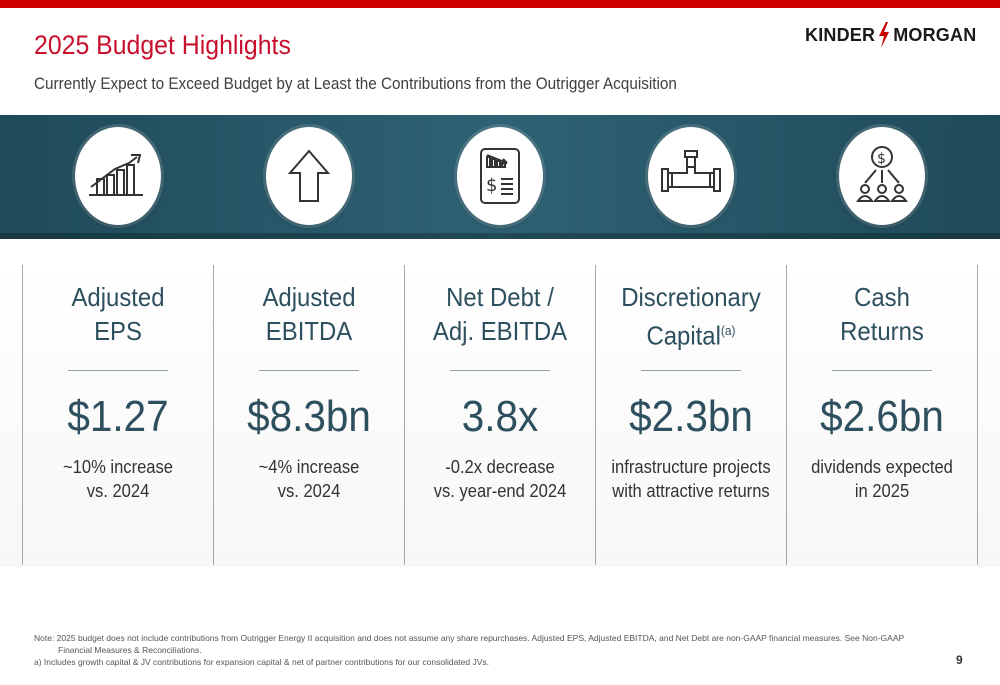 The height and width of the screenshot is (685, 1000). I want to click on metric-heading-line2: Capital(a), so click(691, 333).